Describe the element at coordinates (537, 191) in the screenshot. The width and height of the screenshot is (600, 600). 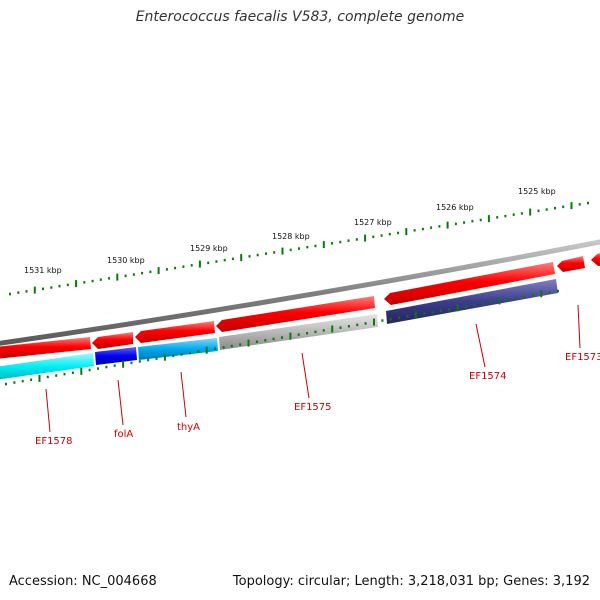
I see `scale-label-1525: 1525 kbp` at that location.